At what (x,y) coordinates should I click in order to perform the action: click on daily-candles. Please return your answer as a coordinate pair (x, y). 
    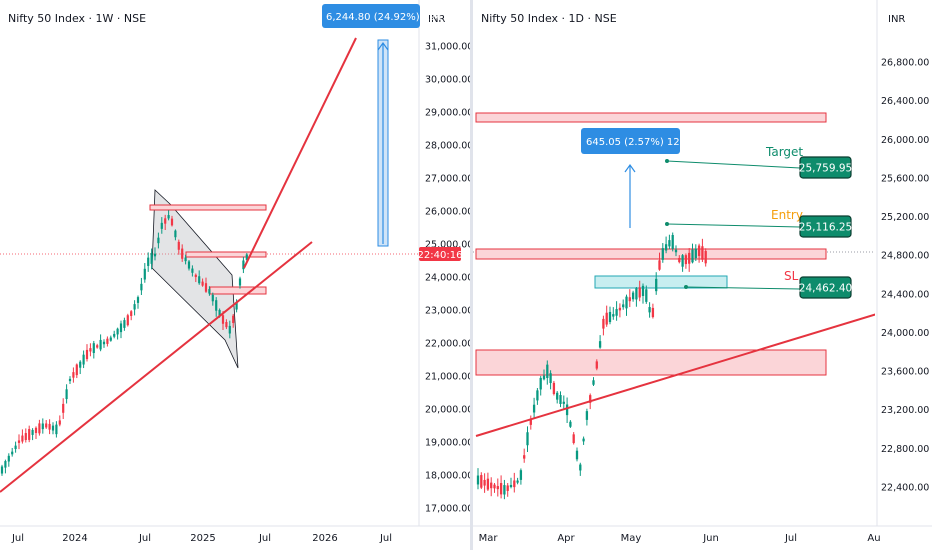
    Looking at the image, I should click on (591, 366).